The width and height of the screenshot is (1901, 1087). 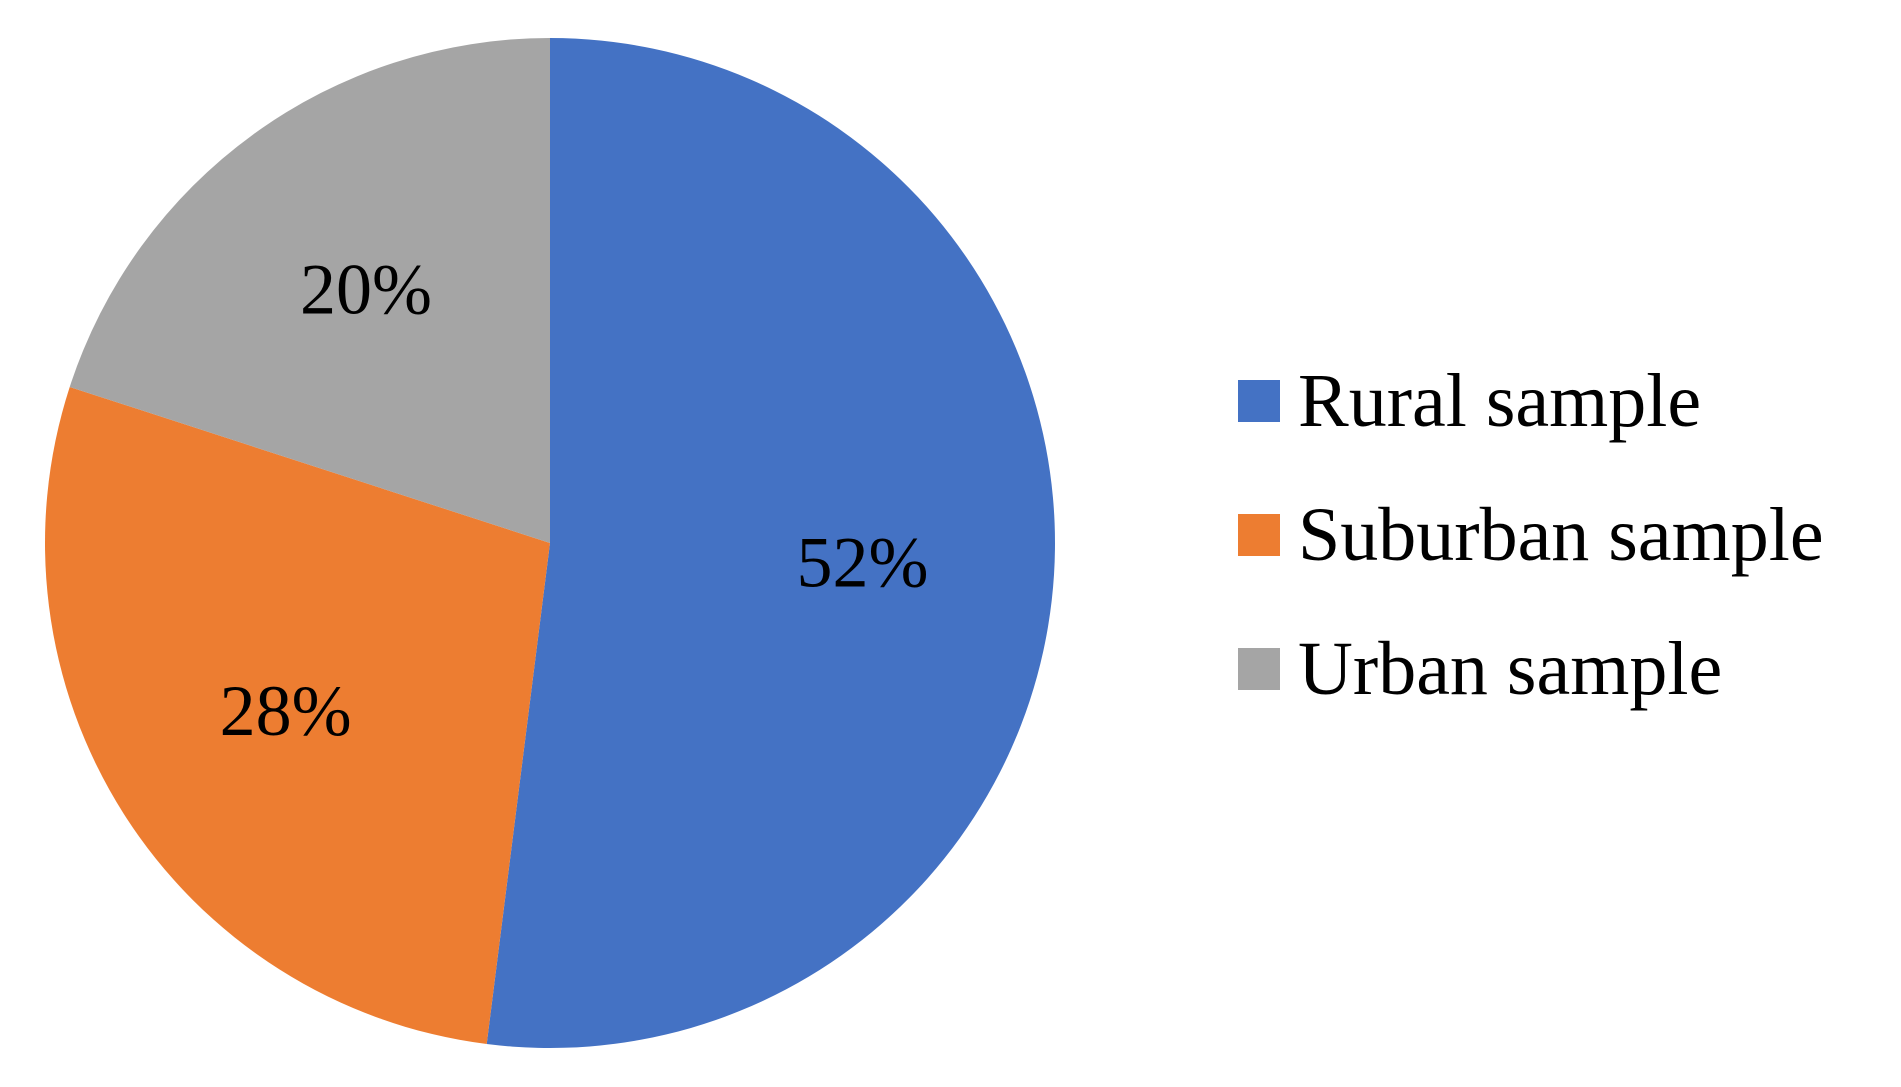 I want to click on legend-swatch-suburban, so click(x=1259, y=535).